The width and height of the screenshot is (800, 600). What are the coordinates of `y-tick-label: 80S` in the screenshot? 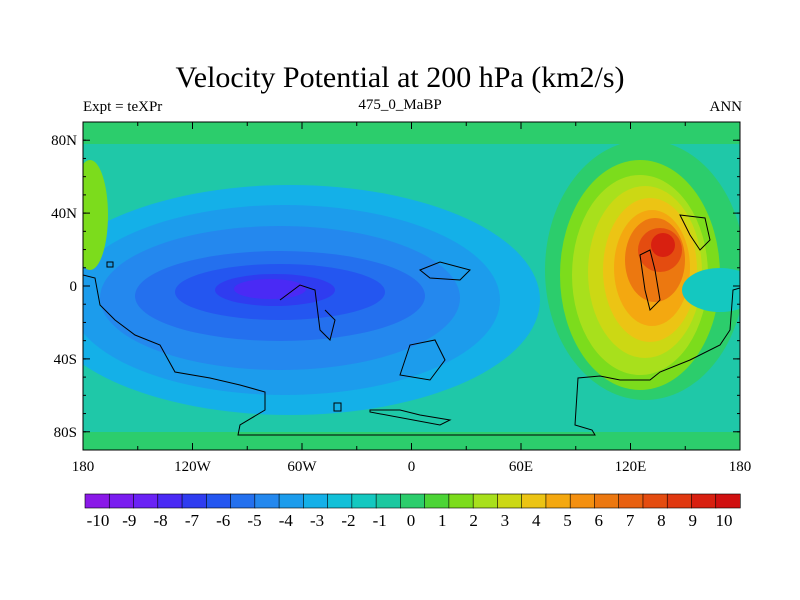 It's located at (65, 433).